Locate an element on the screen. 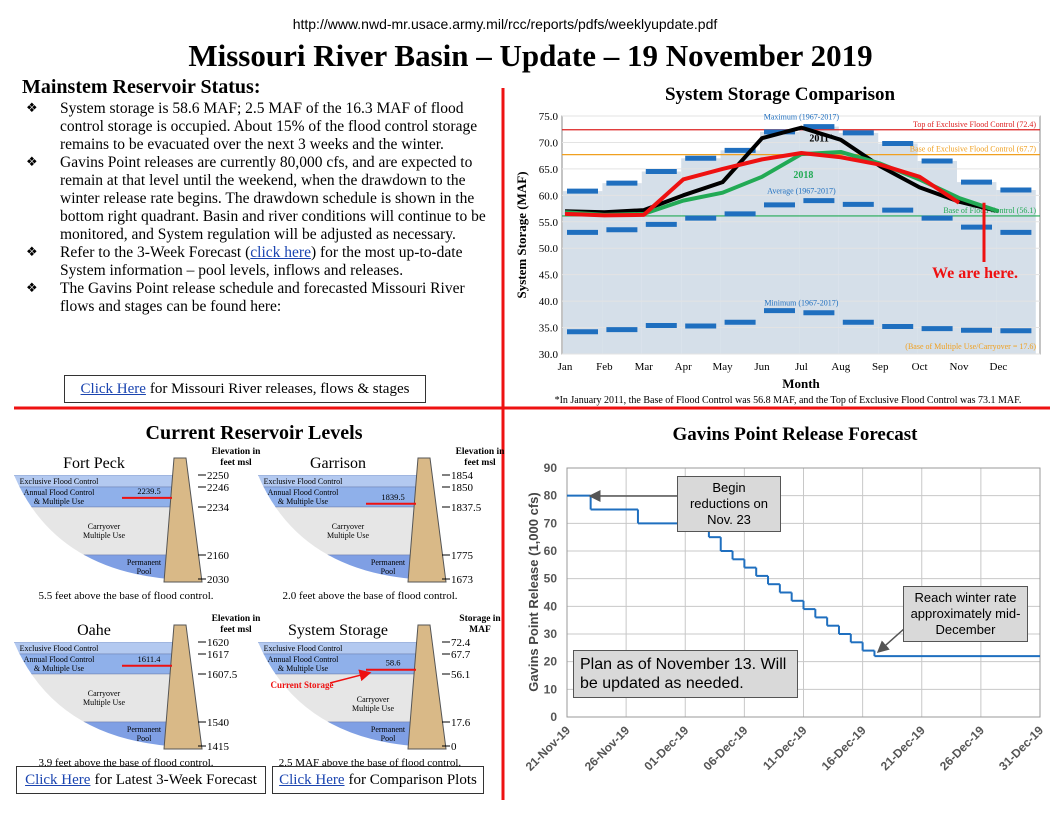  plot-border is located at coordinates (803, 592).